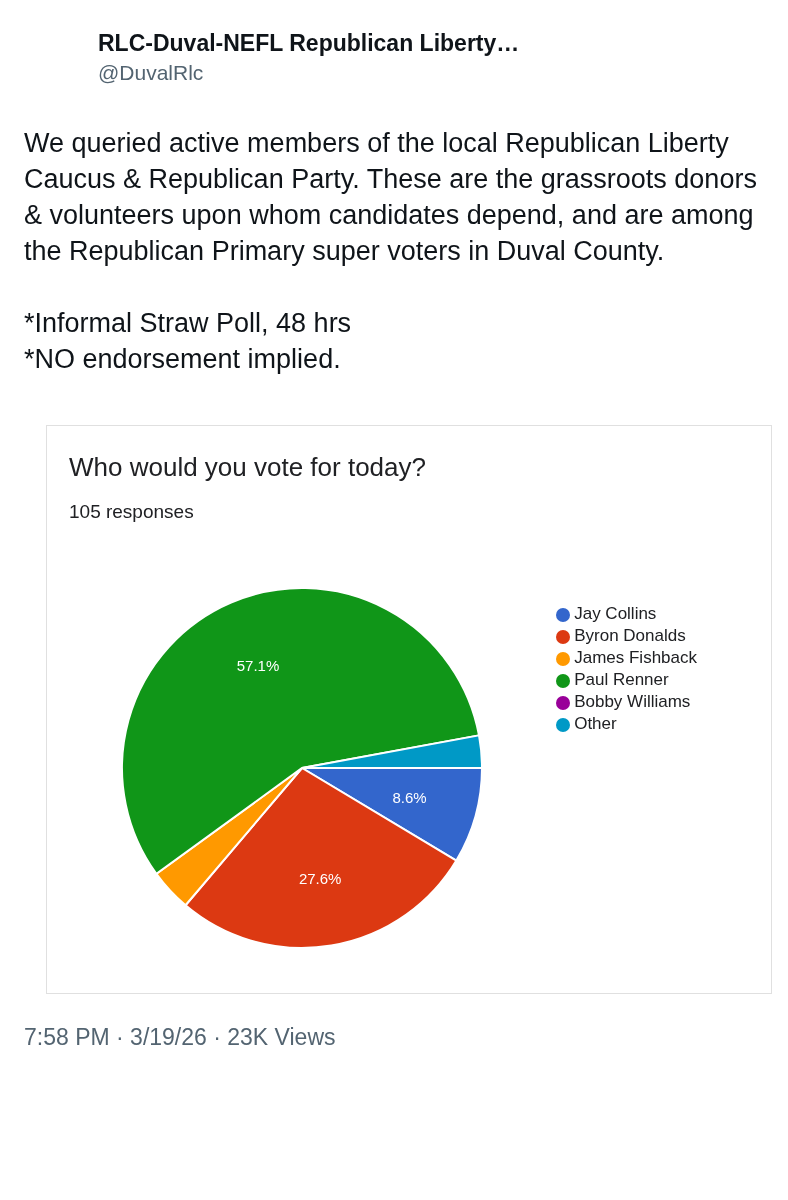  I want to click on legend-label: Jay Collins, so click(615, 613).